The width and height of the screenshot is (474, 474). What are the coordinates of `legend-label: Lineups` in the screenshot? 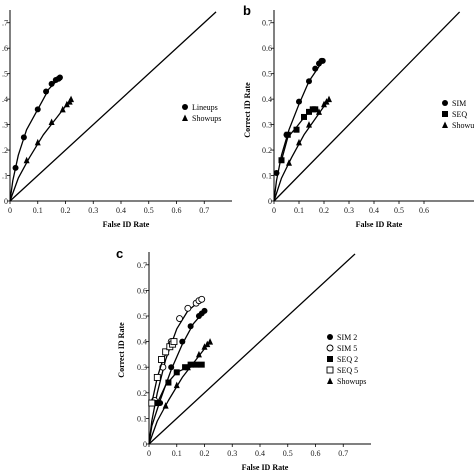 It's located at (205, 107).